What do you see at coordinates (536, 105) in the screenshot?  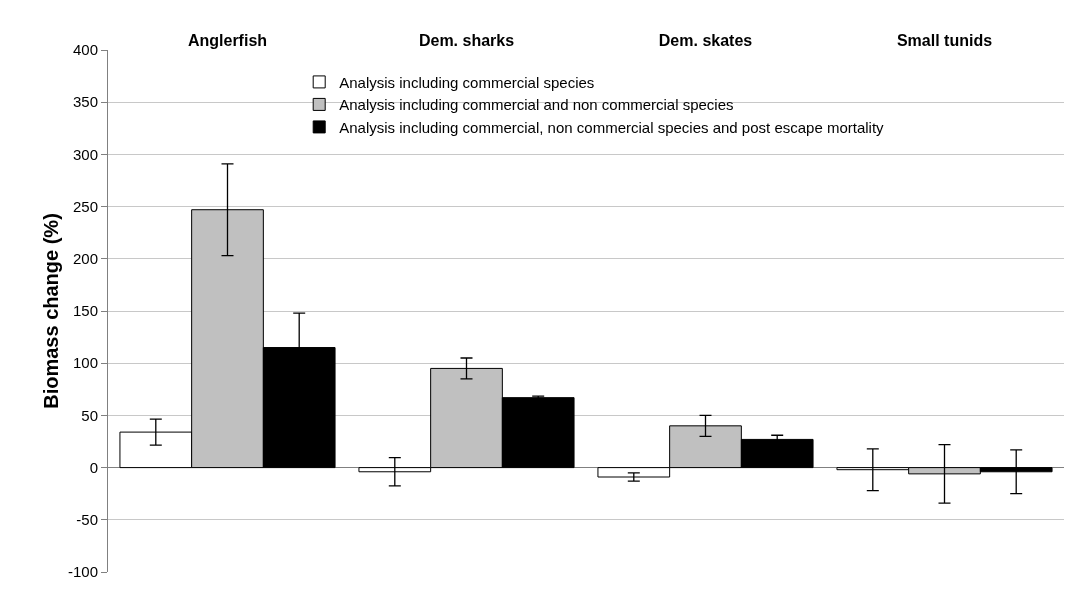 I see `legend-label: Analysis including commercial and non commercial species` at bounding box center [536, 105].